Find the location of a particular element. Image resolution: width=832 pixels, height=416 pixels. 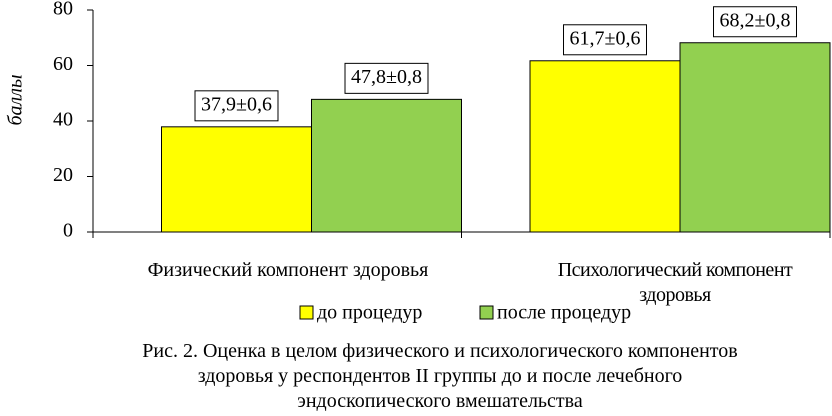

value-label: 68,2±0,8 is located at coordinates (755, 20).